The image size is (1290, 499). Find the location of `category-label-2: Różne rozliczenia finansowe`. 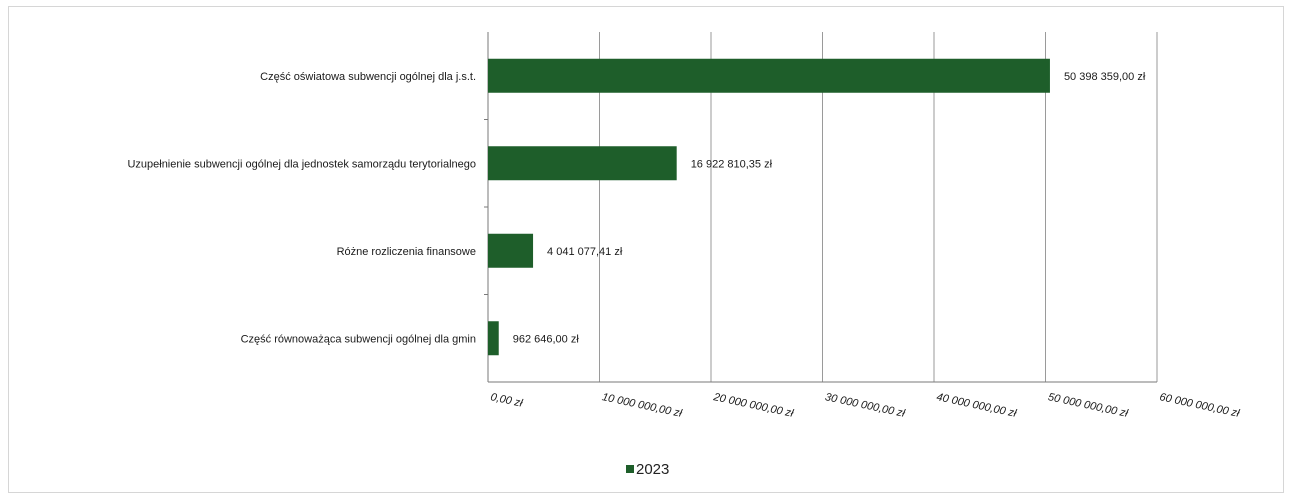

category-label-2: Różne rozliczenia finansowe is located at coordinates (406, 252).